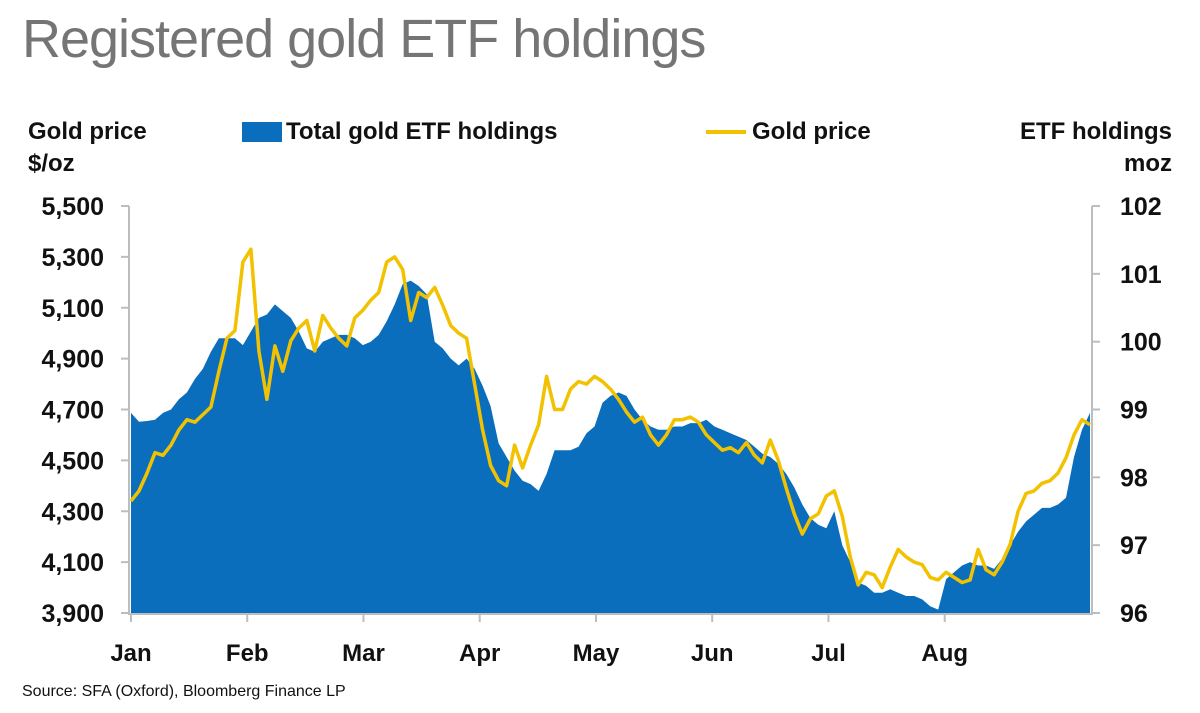 The height and width of the screenshot is (713, 1200). Describe the element at coordinates (1148, 163) in the screenshot. I see `right-axis-label-line2: moz` at that location.